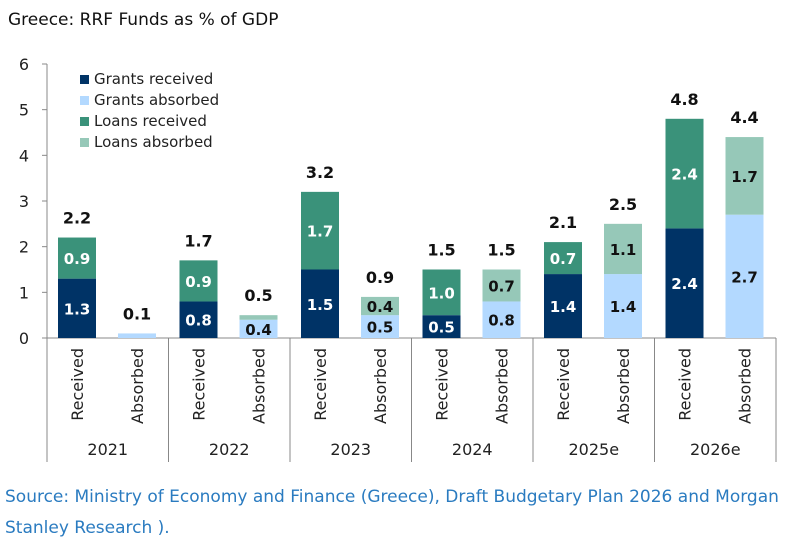 The width and height of the screenshot is (799, 558). What do you see at coordinates (684, 99) in the screenshot?
I see `total-received-label: 4.8` at bounding box center [684, 99].